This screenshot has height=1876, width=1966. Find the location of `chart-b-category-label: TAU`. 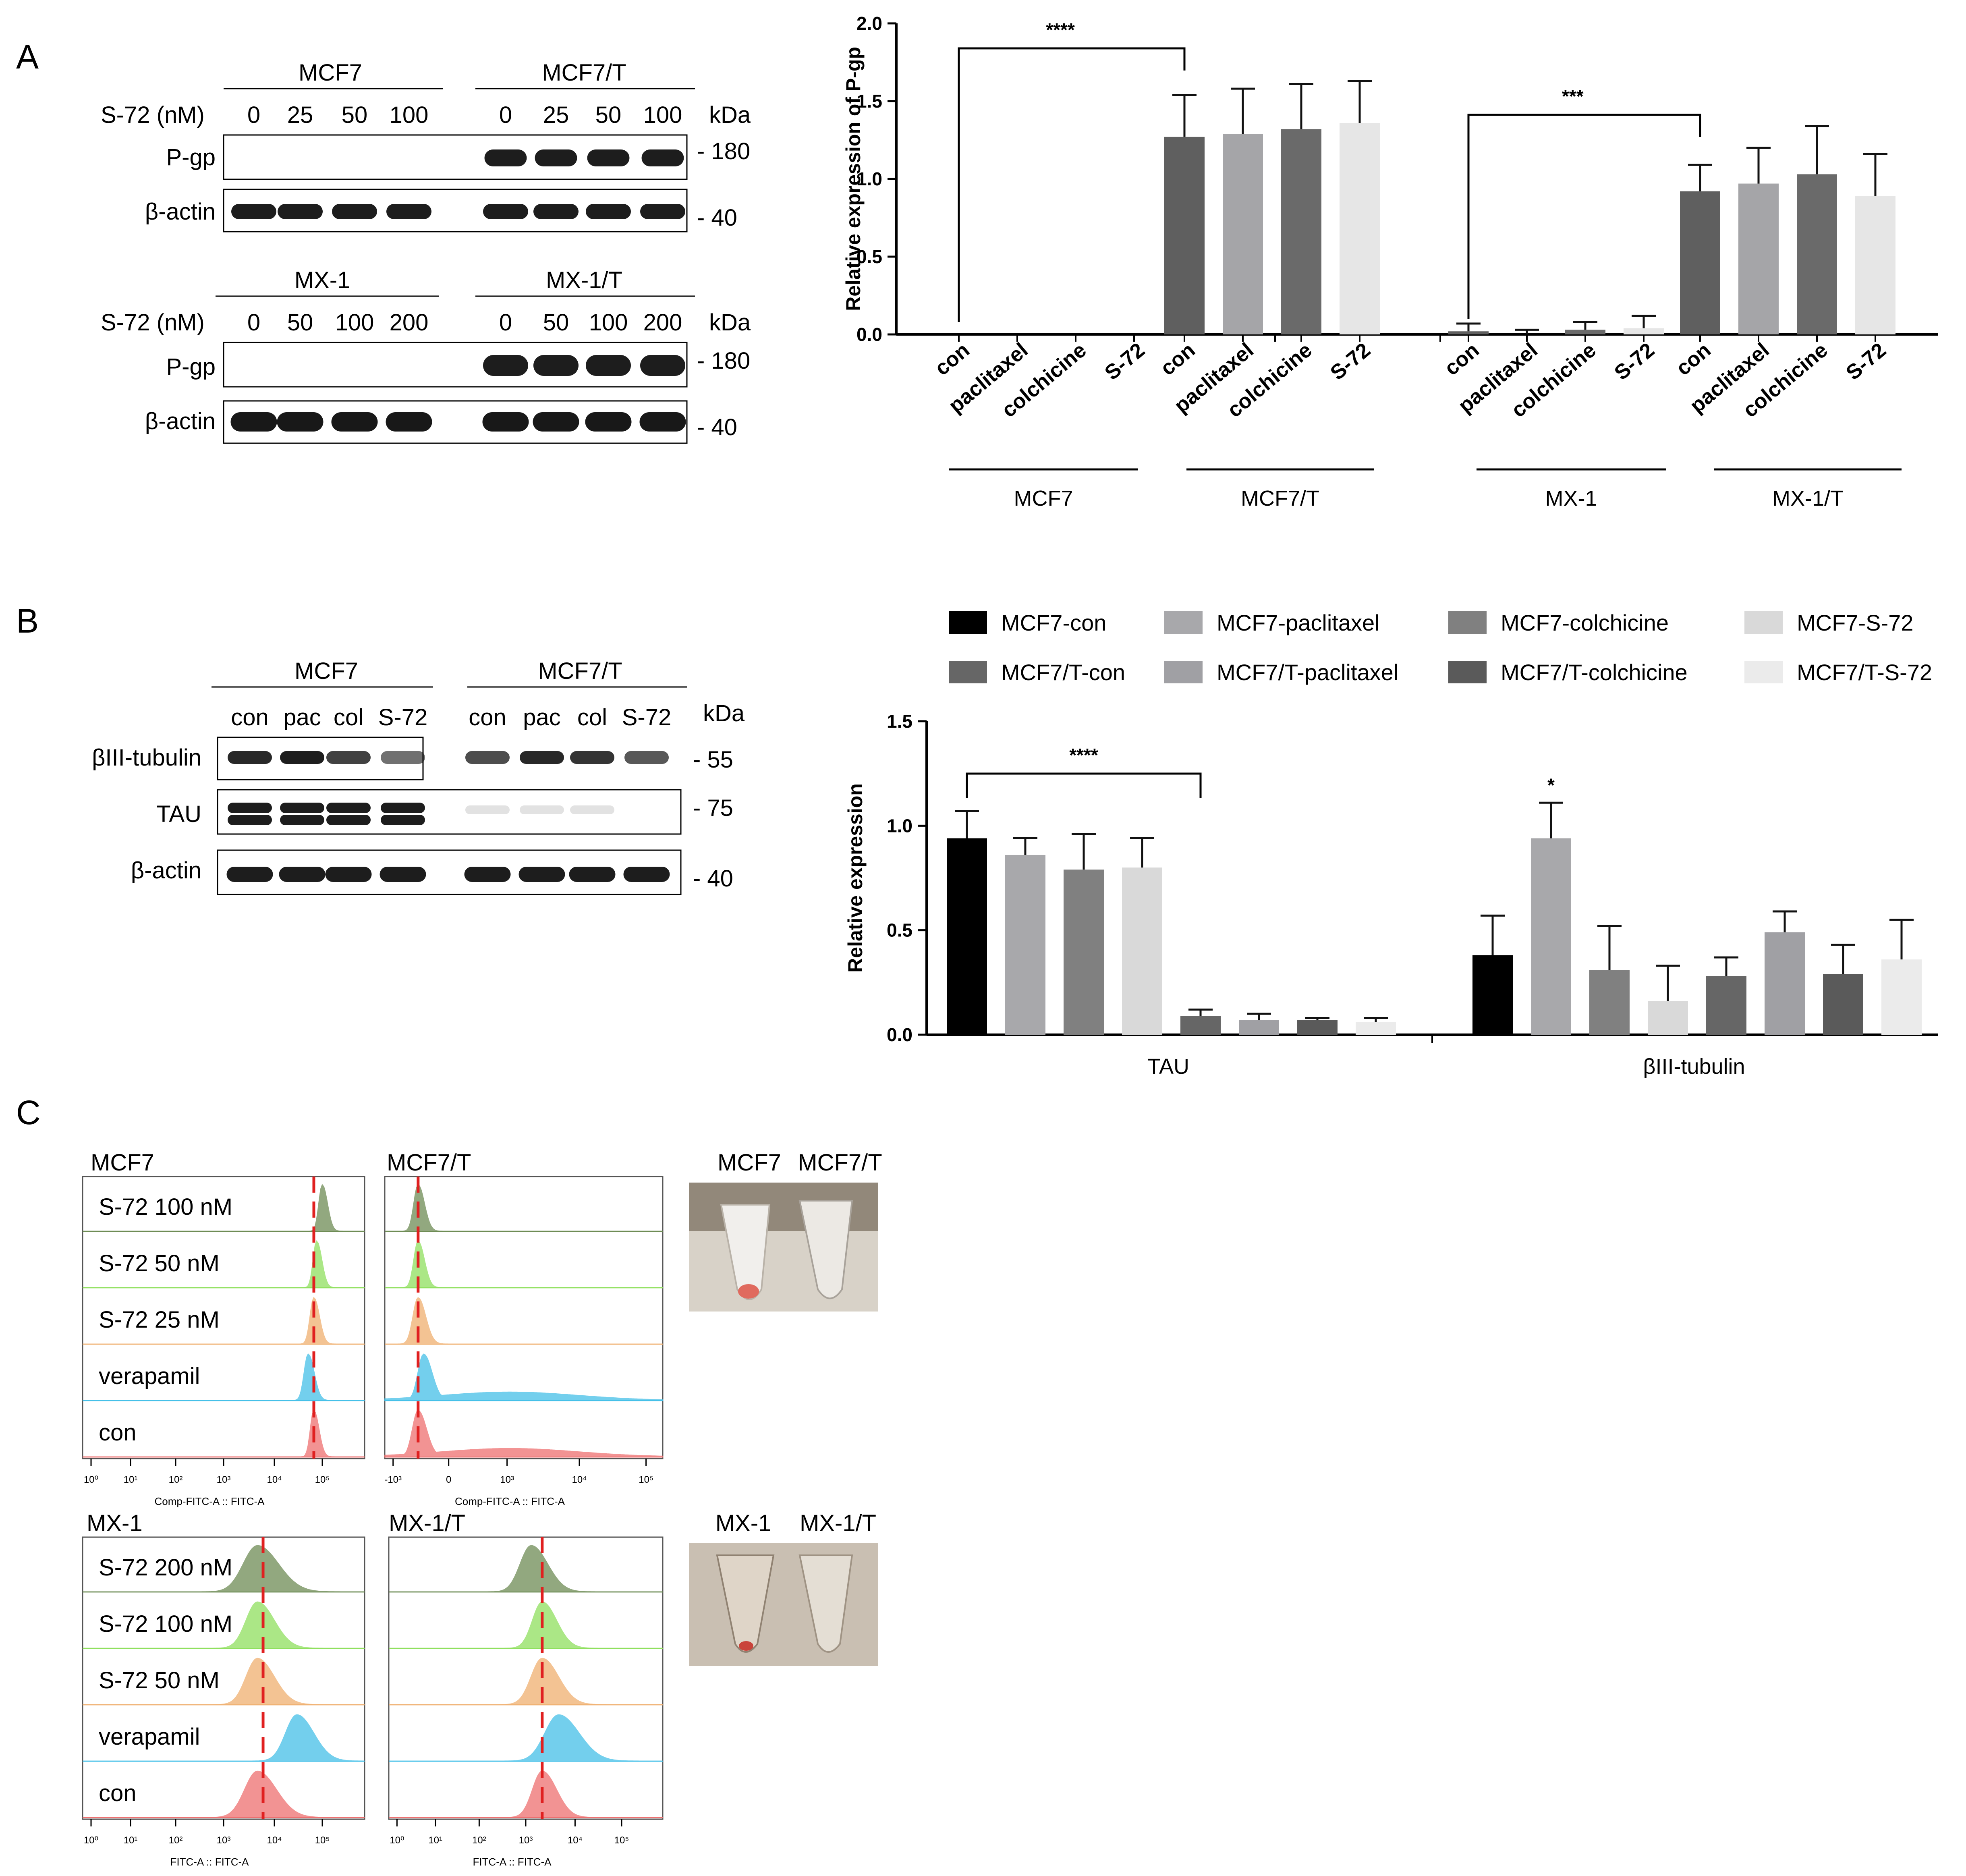

chart-b-category-label: TAU is located at coordinates (1168, 1066).